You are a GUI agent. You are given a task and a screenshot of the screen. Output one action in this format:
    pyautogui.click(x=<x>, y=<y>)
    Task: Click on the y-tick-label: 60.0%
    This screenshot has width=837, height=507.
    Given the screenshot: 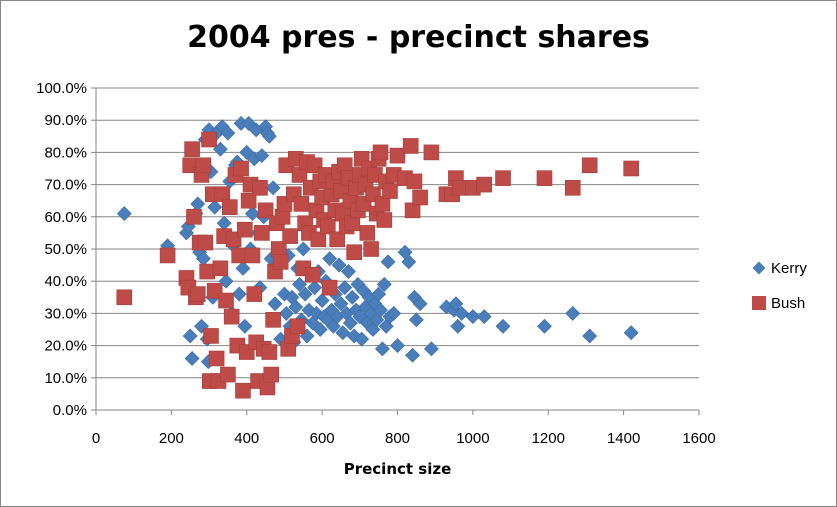 What is the action you would take?
    pyautogui.click(x=65, y=217)
    